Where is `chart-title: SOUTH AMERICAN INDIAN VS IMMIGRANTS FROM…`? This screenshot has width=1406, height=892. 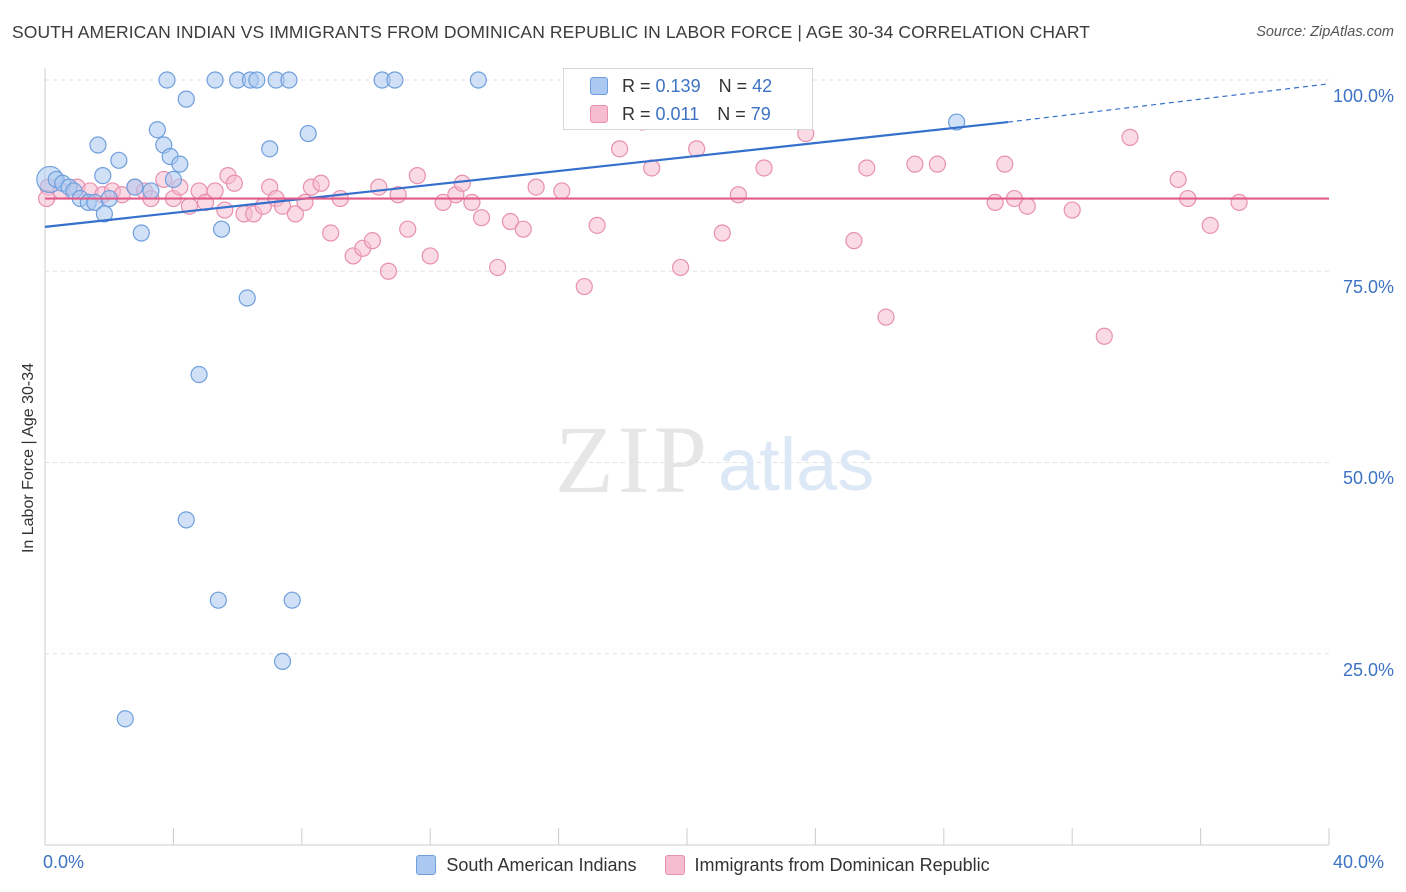 chart-title: SOUTH AMERICAN INDIAN VS IMMIGRANTS FROM… is located at coordinates (551, 32).